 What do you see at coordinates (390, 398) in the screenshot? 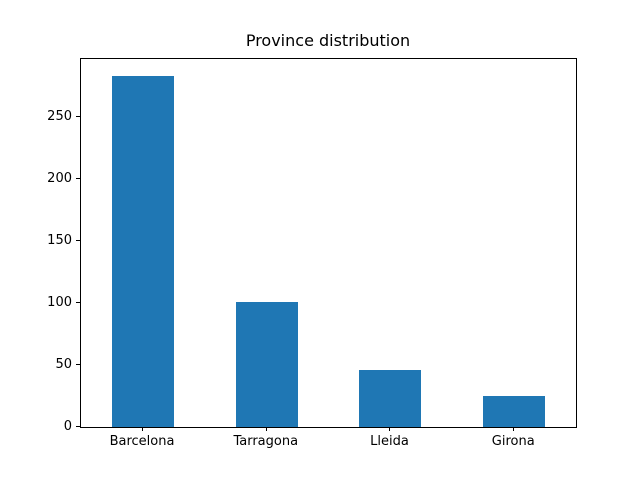
I see `bar-lleida` at bounding box center [390, 398].